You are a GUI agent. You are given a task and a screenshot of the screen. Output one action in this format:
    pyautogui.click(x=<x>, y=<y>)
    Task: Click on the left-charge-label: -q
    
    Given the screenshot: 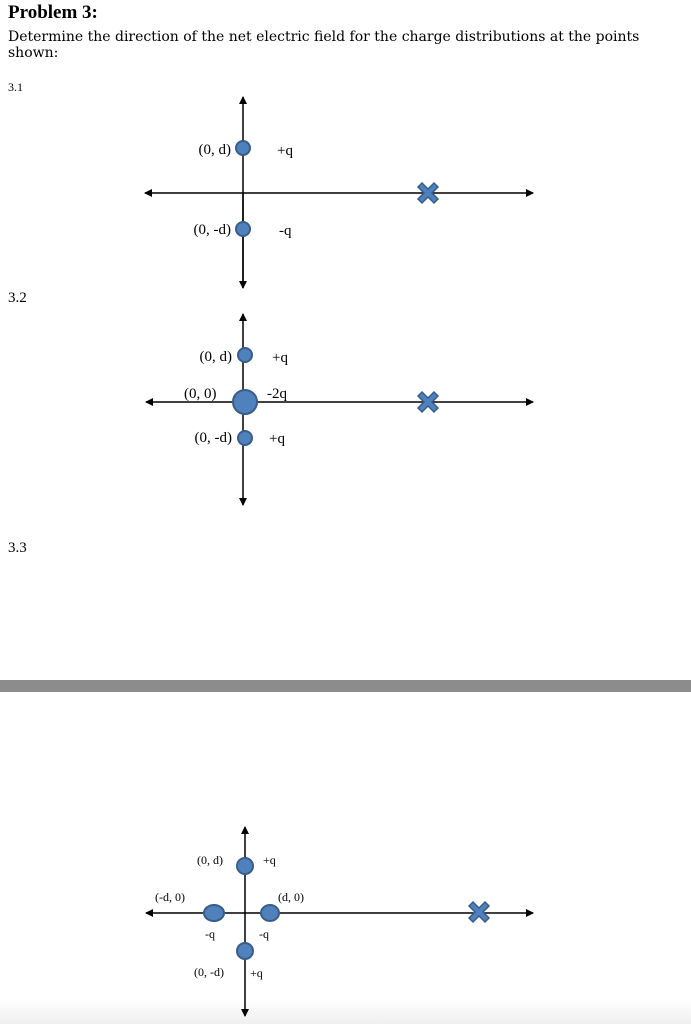 What is the action you would take?
    pyautogui.click(x=210, y=934)
    